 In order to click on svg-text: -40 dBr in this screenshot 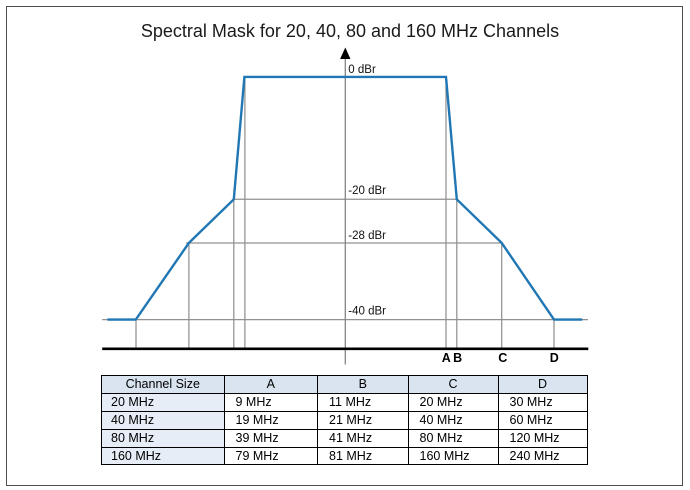, I will do `click(367, 311)`.